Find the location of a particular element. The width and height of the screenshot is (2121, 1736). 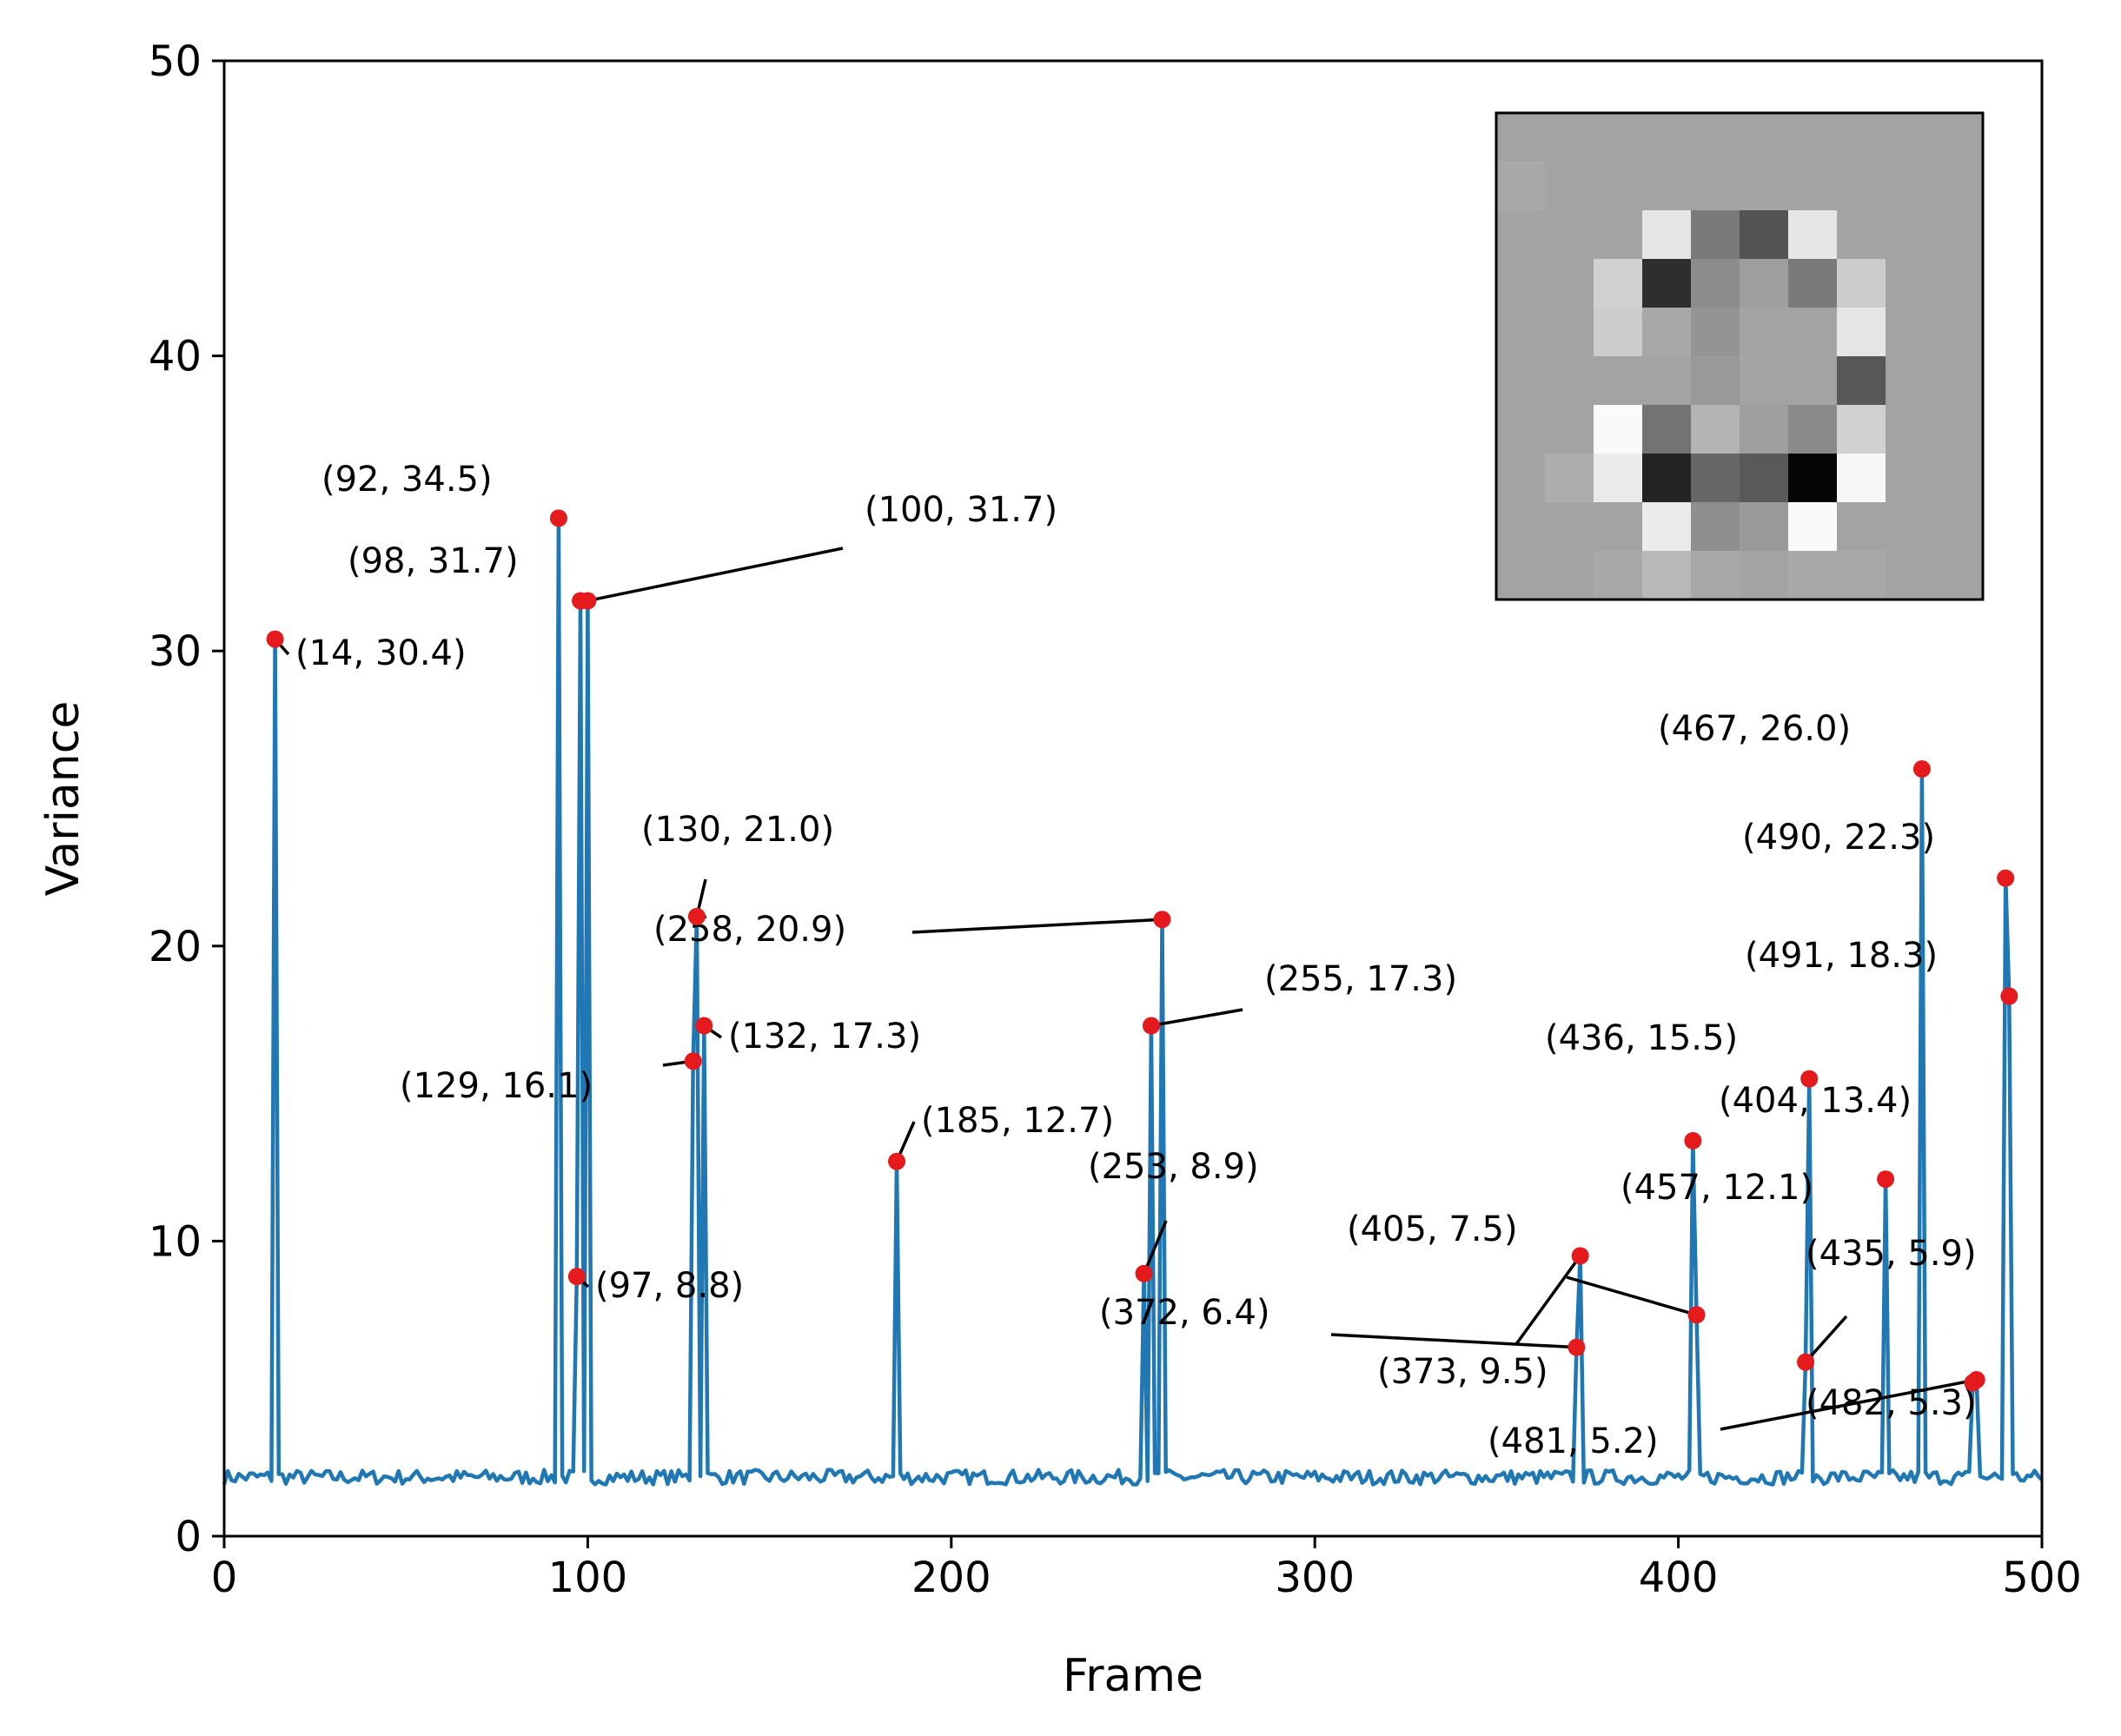

x-tick-label-0: 0 is located at coordinates (225, 1578).